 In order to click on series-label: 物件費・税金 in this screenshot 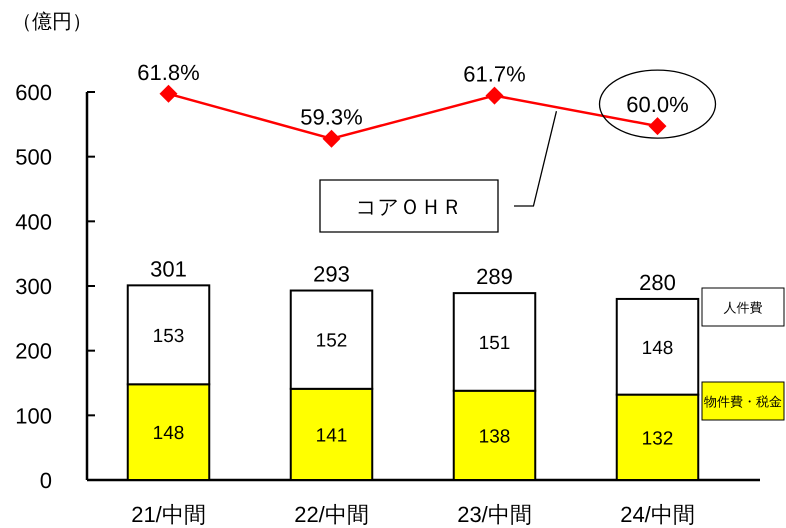, I will do `click(743, 401)`.